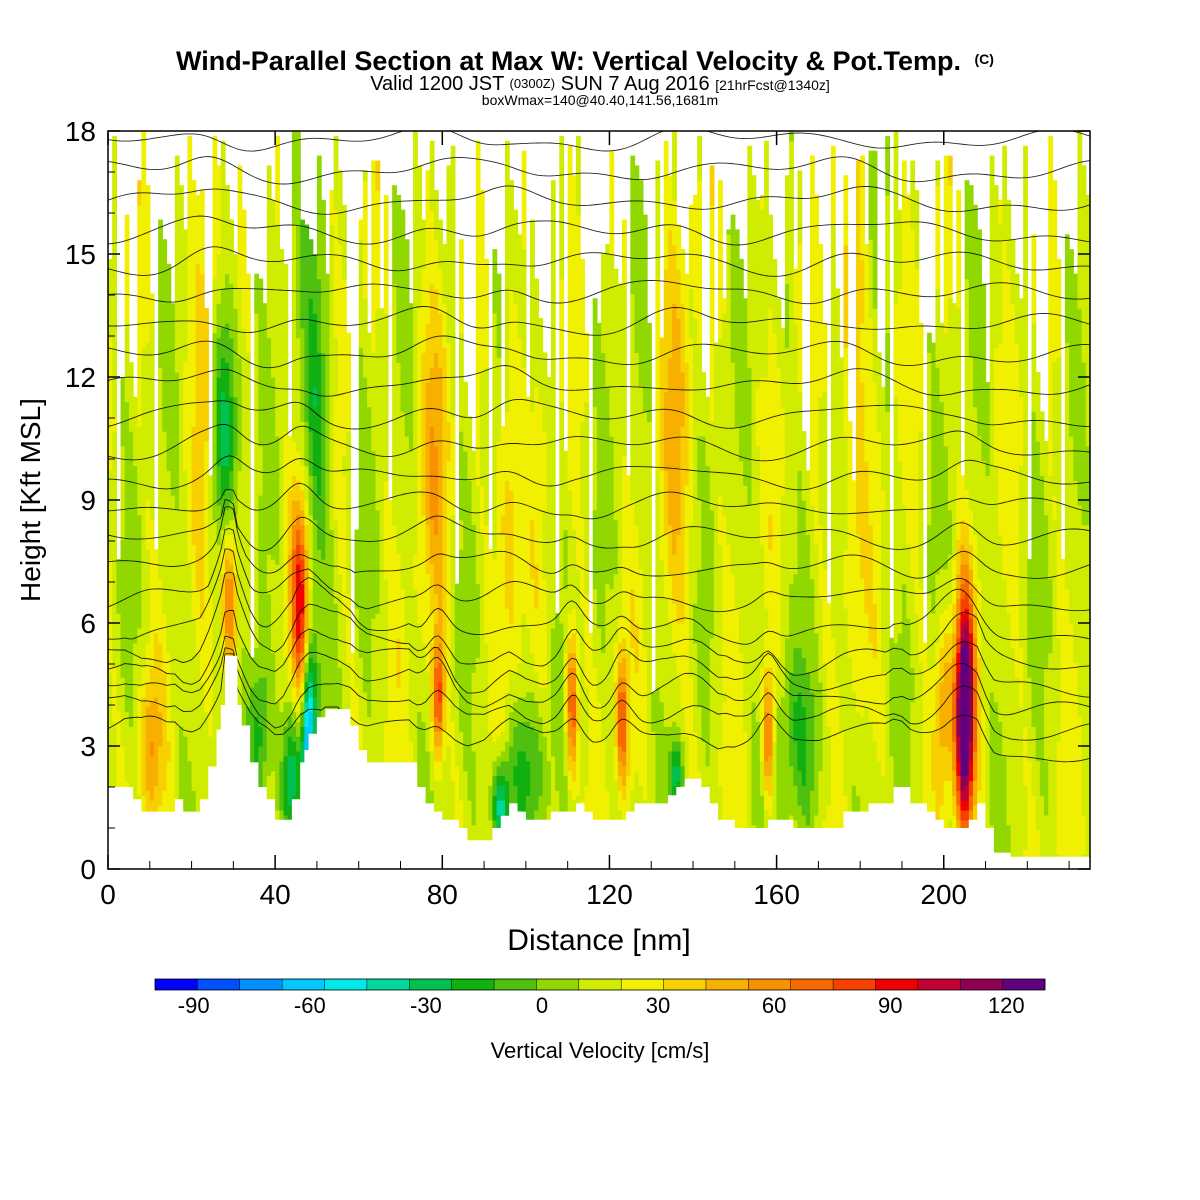 The height and width of the screenshot is (1200, 1200). Describe the element at coordinates (108, 894) in the screenshot. I see `x-tick-label: 0` at that location.